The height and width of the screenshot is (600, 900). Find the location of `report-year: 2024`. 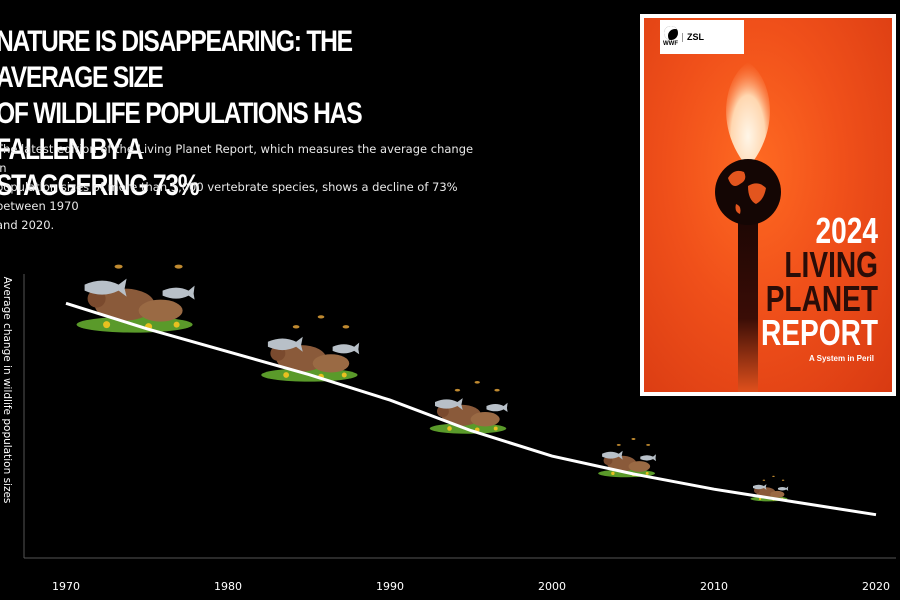

report-year: 2024 is located at coordinates (846, 230).